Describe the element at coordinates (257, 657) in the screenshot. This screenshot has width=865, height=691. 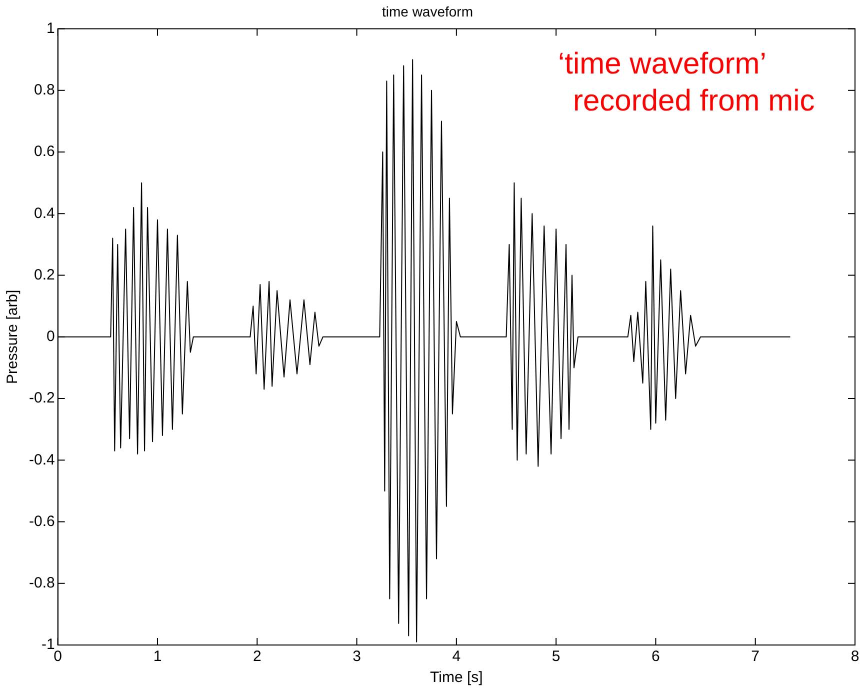
I see `x-tick-label: 2` at that location.